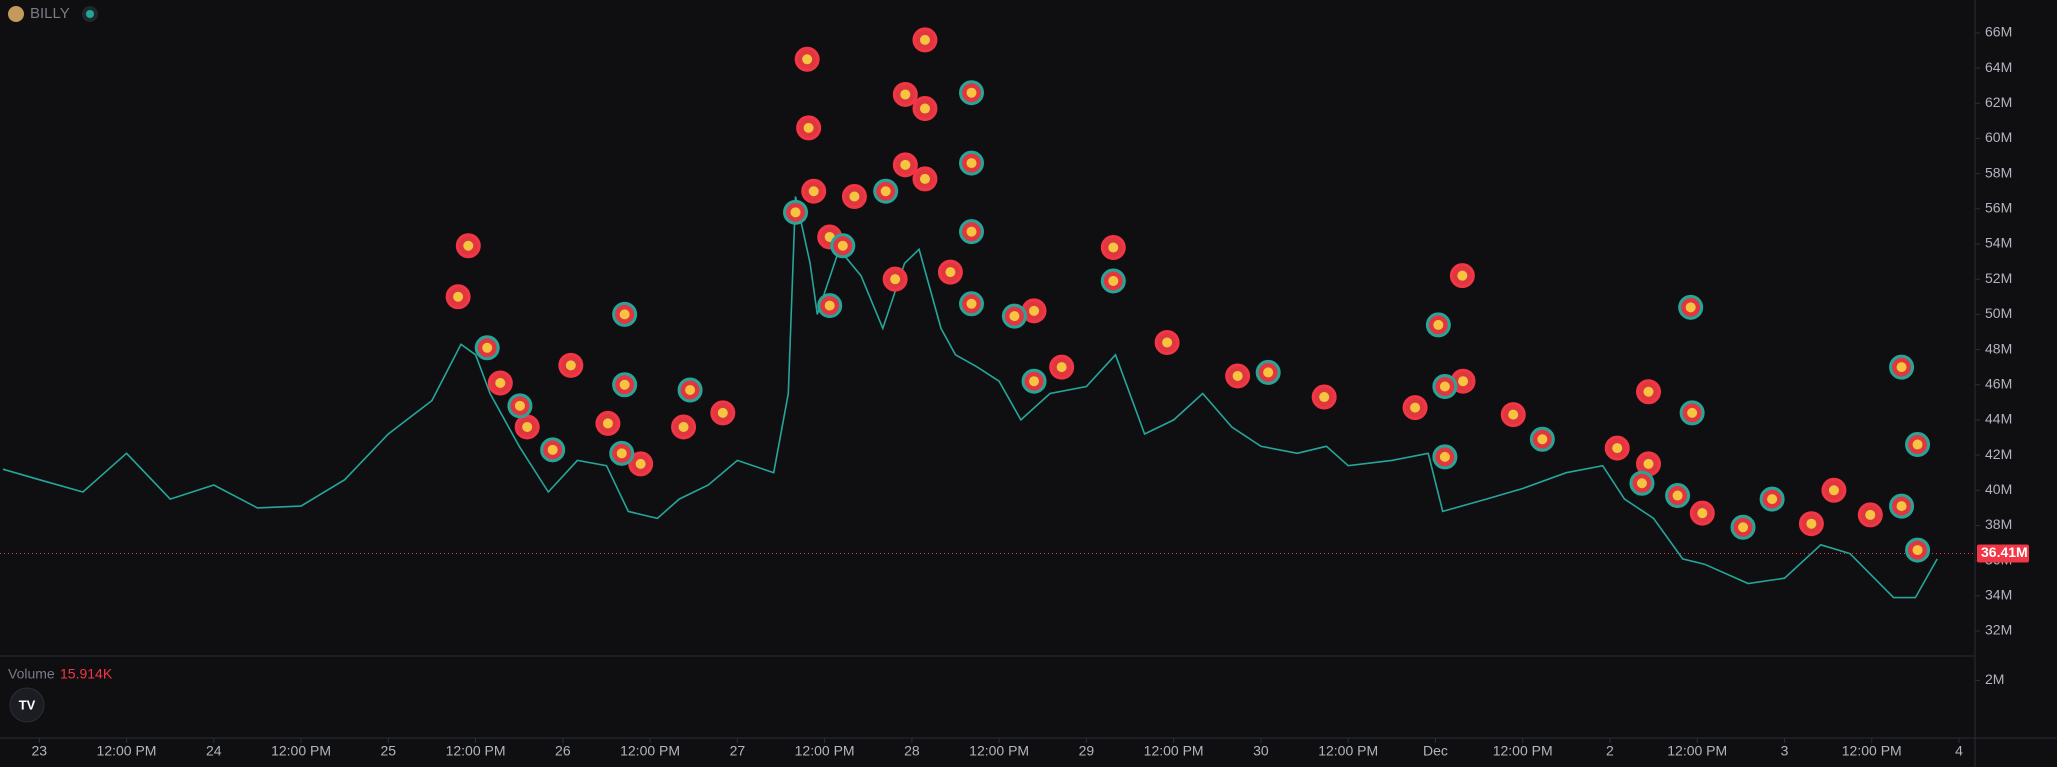 Image resolution: width=2057 pixels, height=767 pixels. I want to click on y-tick-label: 44M, so click(1998, 419).